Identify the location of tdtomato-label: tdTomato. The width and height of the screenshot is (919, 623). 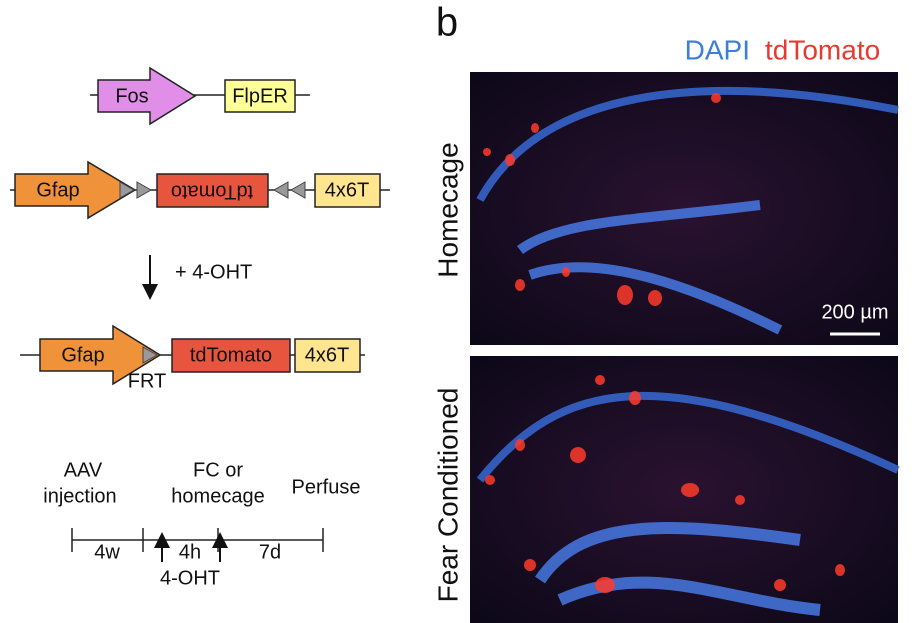
(231, 355).